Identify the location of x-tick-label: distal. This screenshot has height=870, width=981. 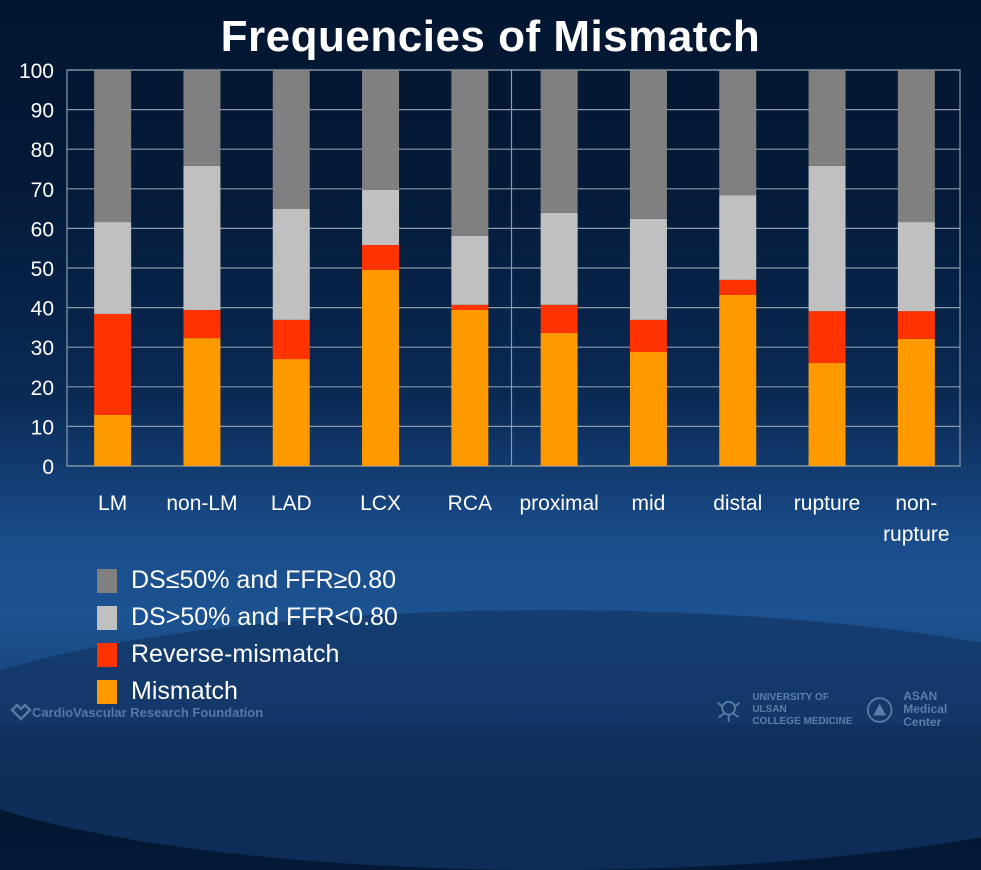
(737, 503).